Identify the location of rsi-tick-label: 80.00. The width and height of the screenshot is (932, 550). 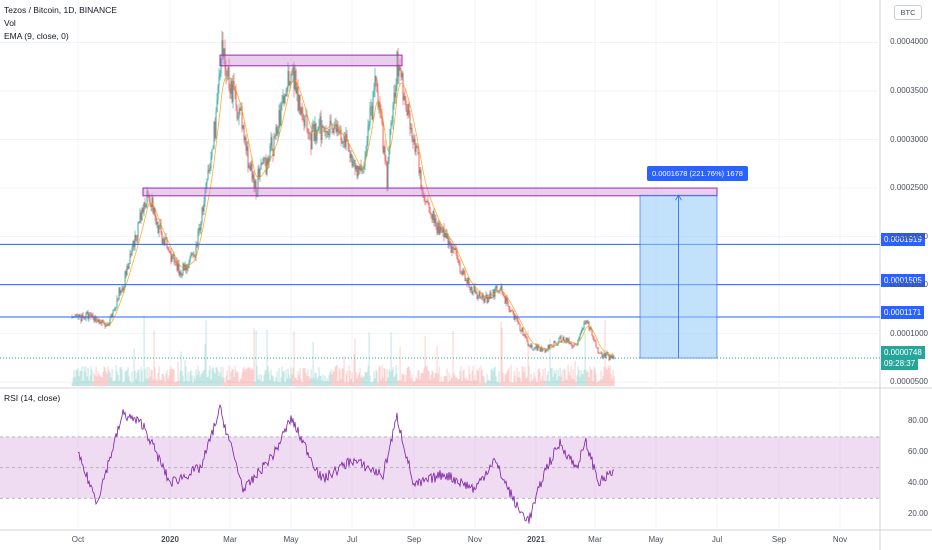
(917, 421).